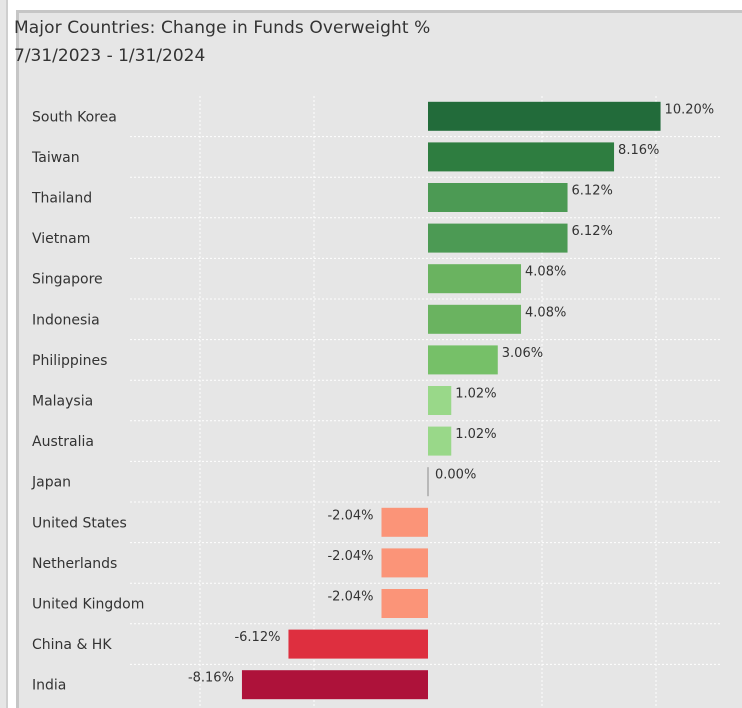  Describe the element at coordinates (55, 158) in the screenshot. I see `category-label: Taiwan` at that location.